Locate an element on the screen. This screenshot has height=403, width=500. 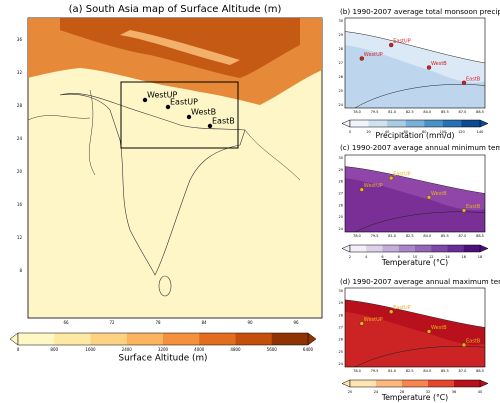
lat-tick-label: 26 is located at coordinates (341, 77).